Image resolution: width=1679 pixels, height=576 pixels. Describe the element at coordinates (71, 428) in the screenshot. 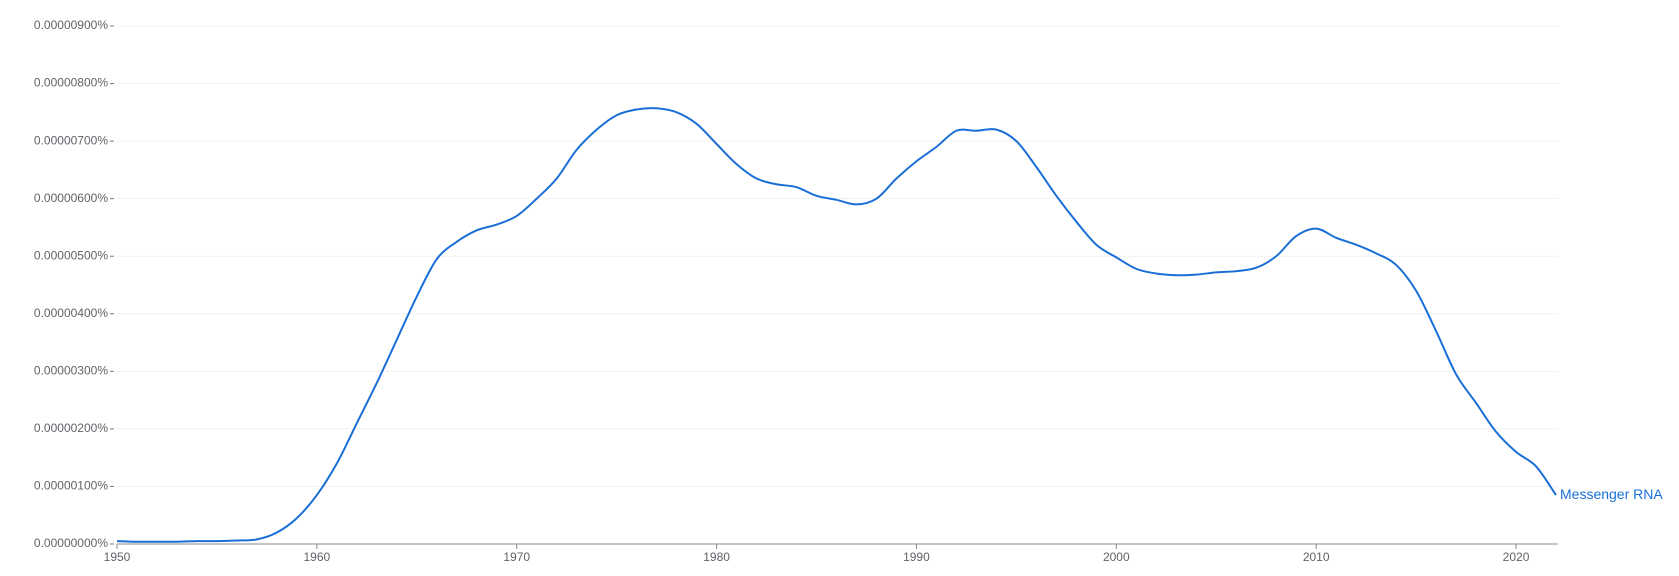

I see `y-tick-label: 0.00000200%` at that location.